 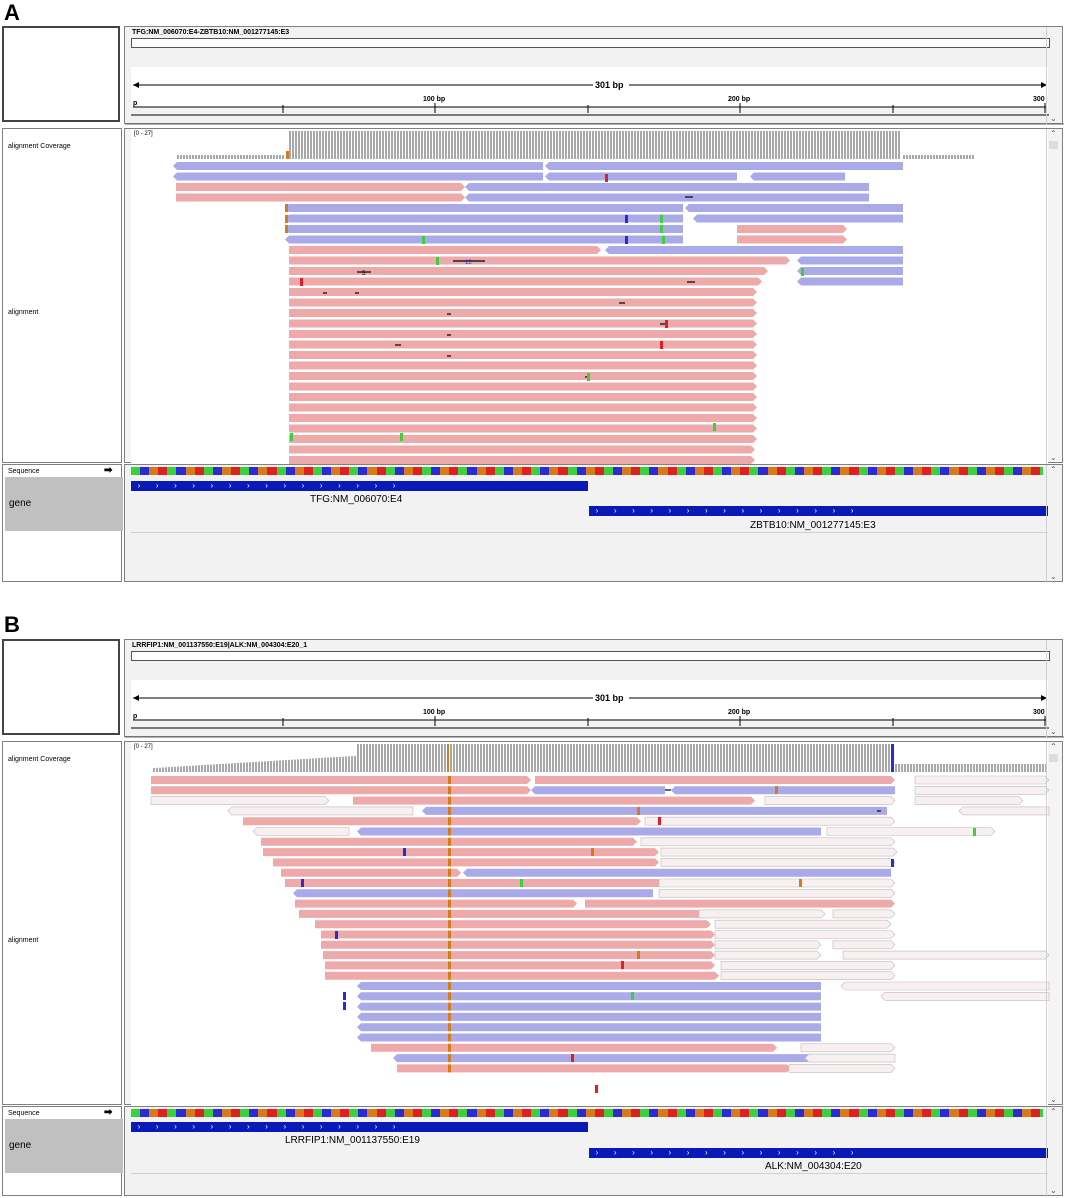 What do you see at coordinates (359, 1127) in the screenshot?
I see `gene-feature-1: › › › › › › › › › › › › › › ›` at bounding box center [359, 1127].